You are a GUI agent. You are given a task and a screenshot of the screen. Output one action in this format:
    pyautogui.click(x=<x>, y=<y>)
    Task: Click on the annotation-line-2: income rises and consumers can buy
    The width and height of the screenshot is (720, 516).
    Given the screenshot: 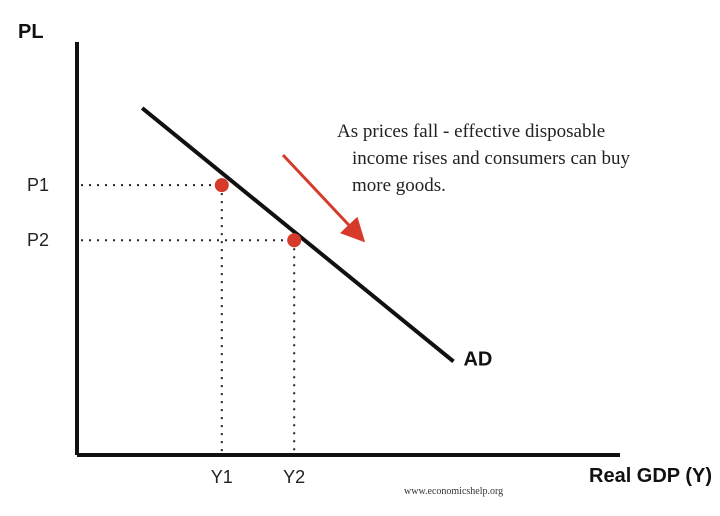 What is the action you would take?
    pyautogui.click(x=491, y=158)
    